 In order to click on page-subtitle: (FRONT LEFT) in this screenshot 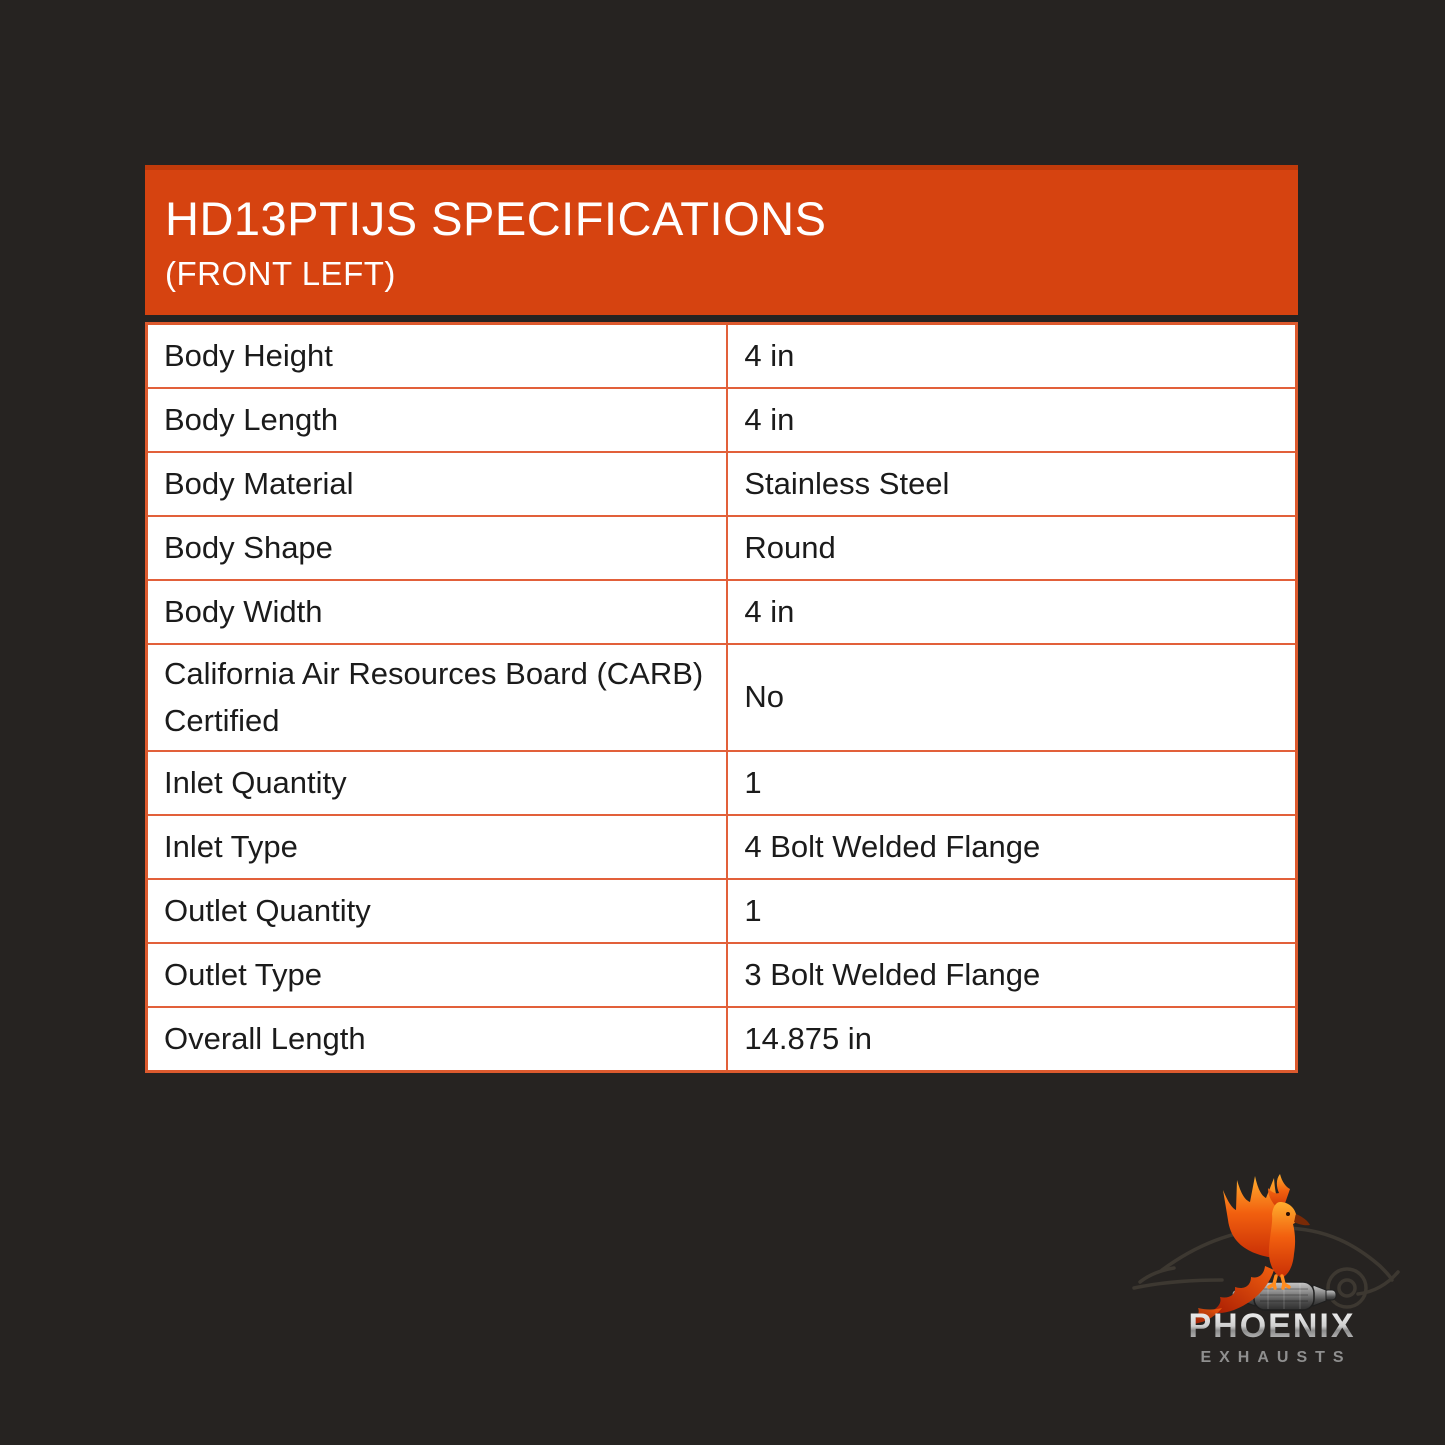, I will do `click(280, 274)`.